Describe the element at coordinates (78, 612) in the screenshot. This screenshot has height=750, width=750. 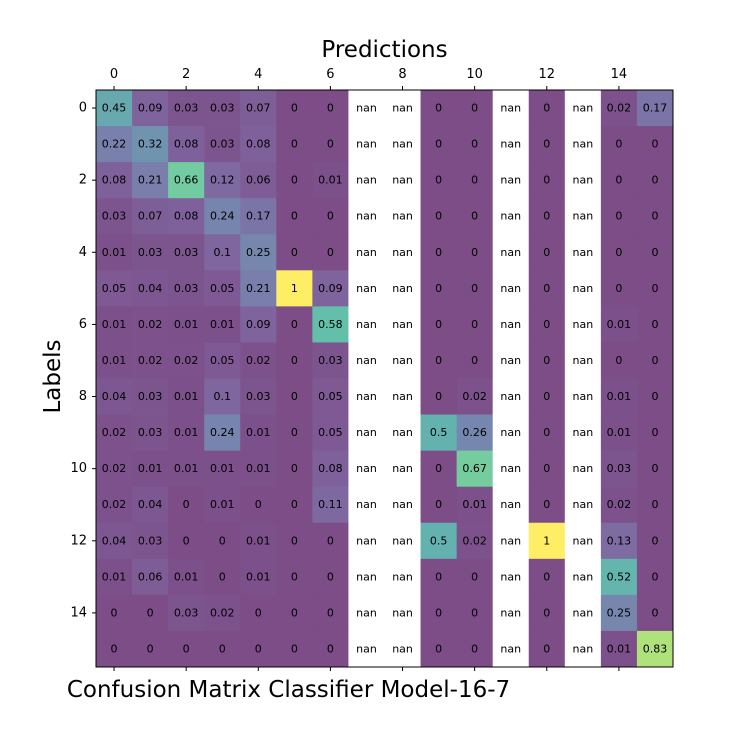
I see `y-tick-label: 14` at that location.